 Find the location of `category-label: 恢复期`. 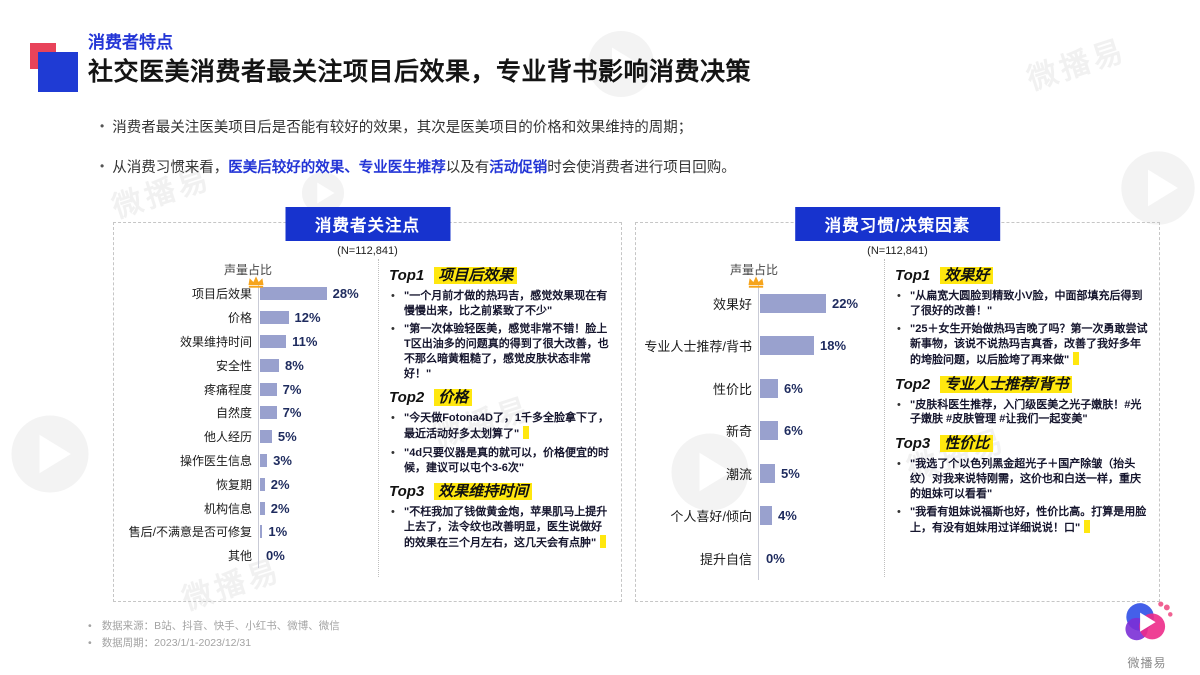

category-label: 恢复期 is located at coordinates (233, 484).